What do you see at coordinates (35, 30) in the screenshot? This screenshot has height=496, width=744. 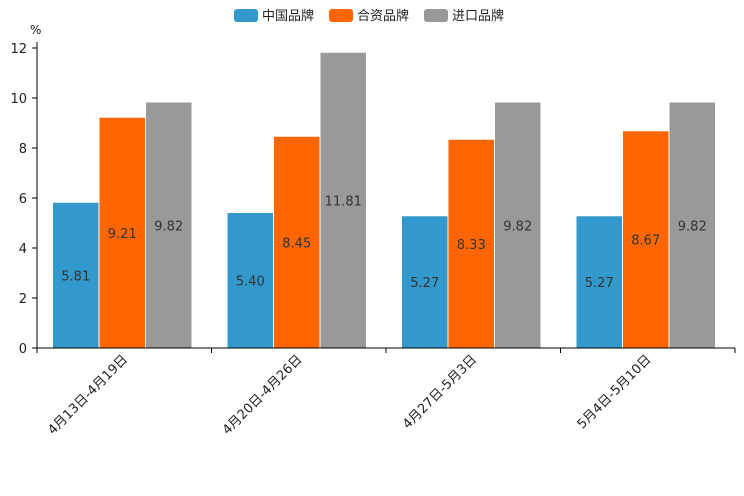 I see `y-axis-unit-label: %` at bounding box center [35, 30].